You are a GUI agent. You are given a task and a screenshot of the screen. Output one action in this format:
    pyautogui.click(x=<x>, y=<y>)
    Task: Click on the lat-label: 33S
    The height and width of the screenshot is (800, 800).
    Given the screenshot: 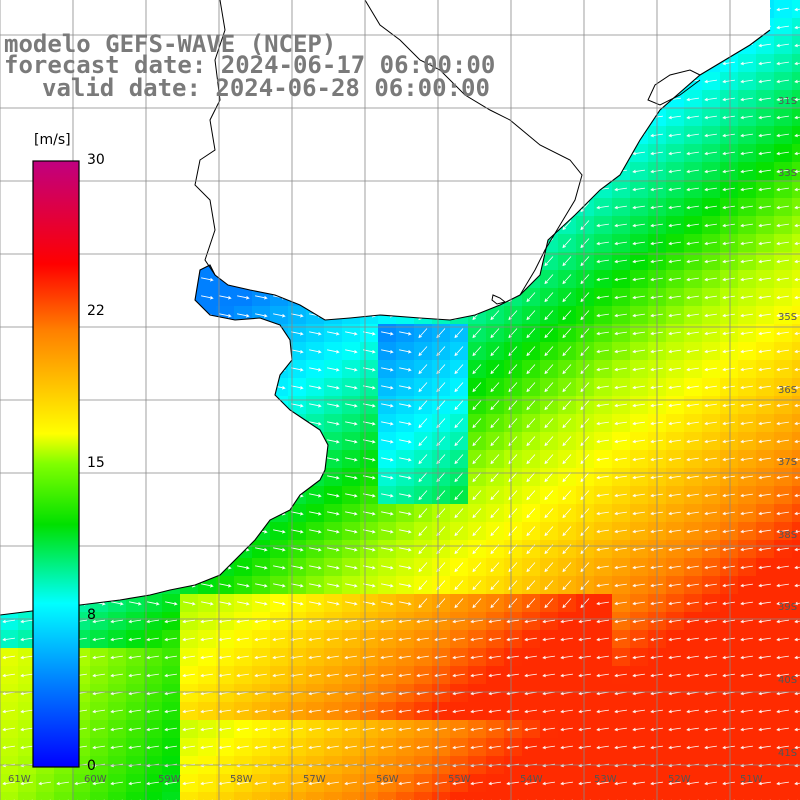 What is the action you would take?
    pyautogui.click(x=788, y=173)
    